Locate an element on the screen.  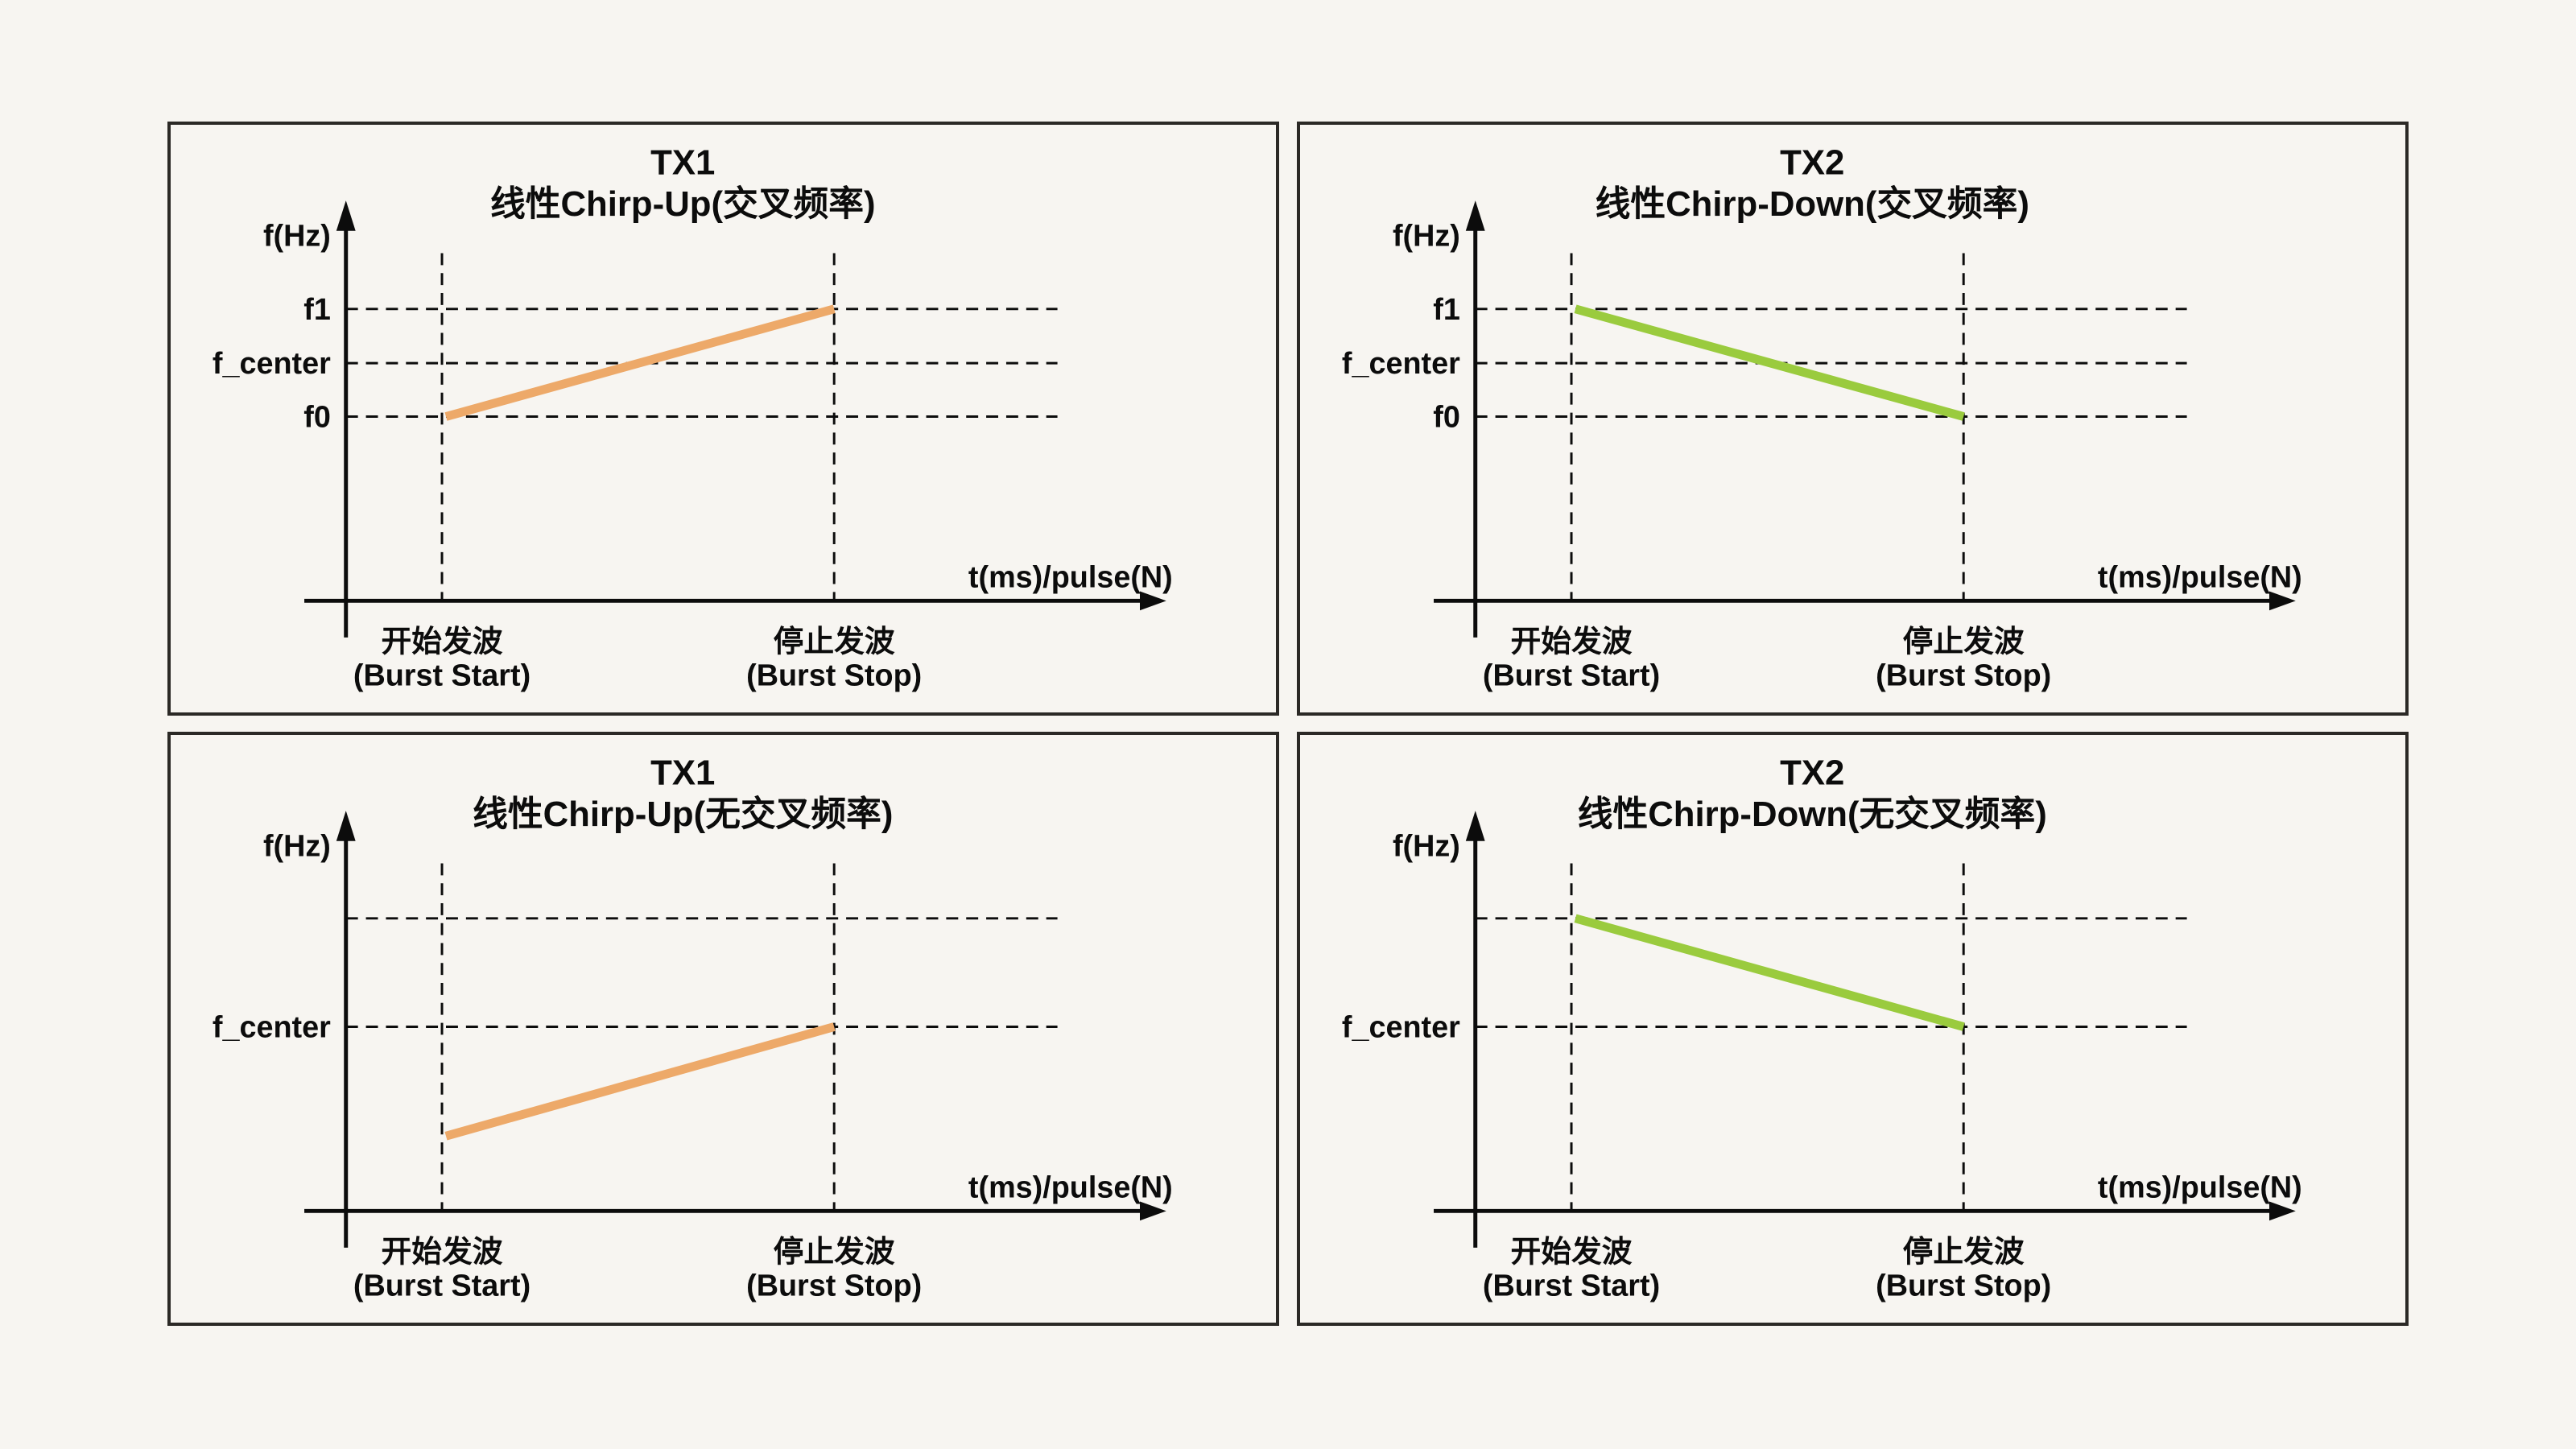
panel-title-line2: 线性Chirp-Down(无交叉频率) is located at coordinates (1812, 814).